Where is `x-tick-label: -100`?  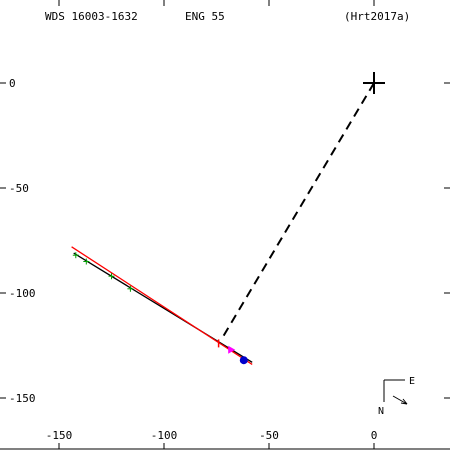
x-tick-label: -100 is located at coordinates (164, 435).